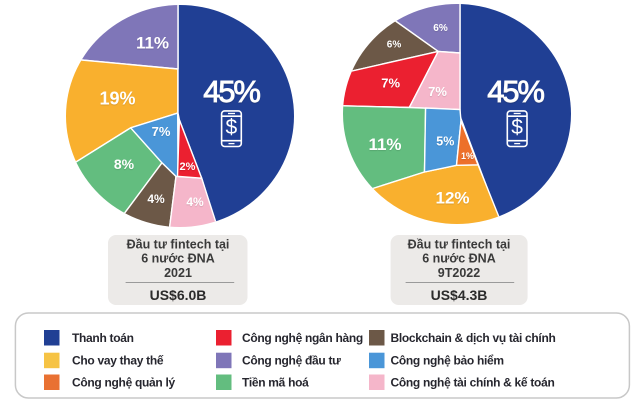  What do you see at coordinates (124, 383) in the screenshot?
I see `svg-text: Công nghệ quản lý` at bounding box center [124, 383].